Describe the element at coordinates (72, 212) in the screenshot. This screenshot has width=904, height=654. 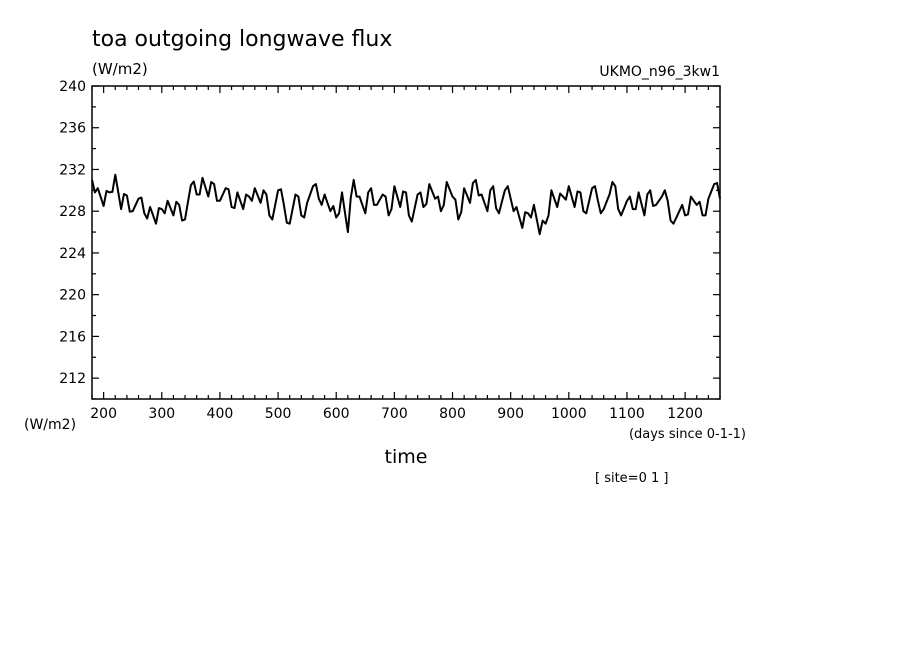
I see `y-tick-label: 228` at that location.